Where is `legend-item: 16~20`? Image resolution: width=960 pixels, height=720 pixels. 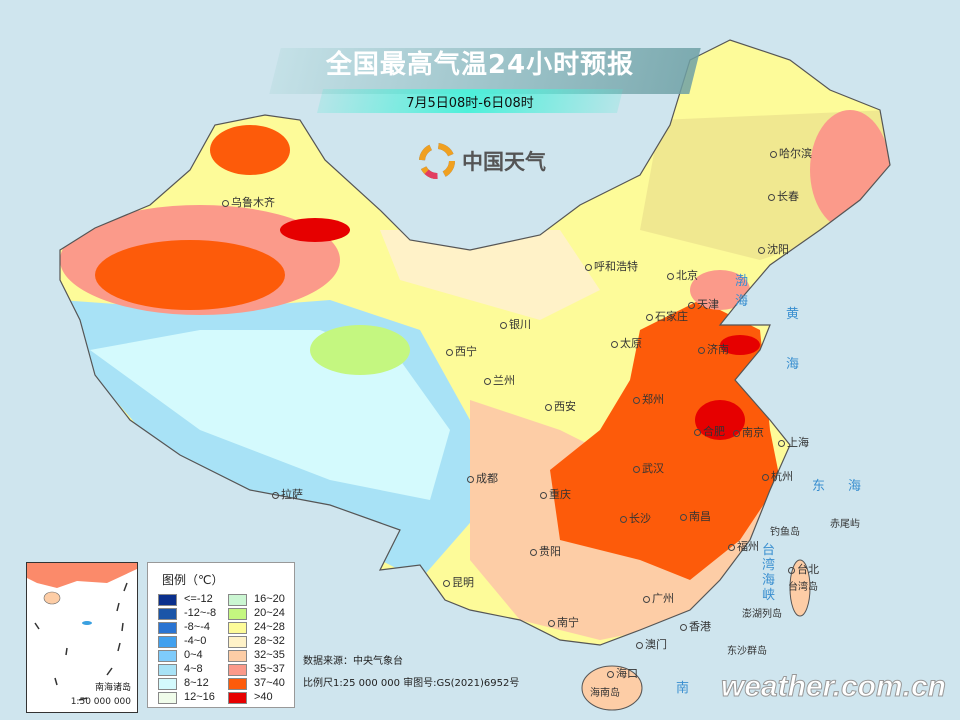
legend-item: 16~20 is located at coordinates (256, 599).